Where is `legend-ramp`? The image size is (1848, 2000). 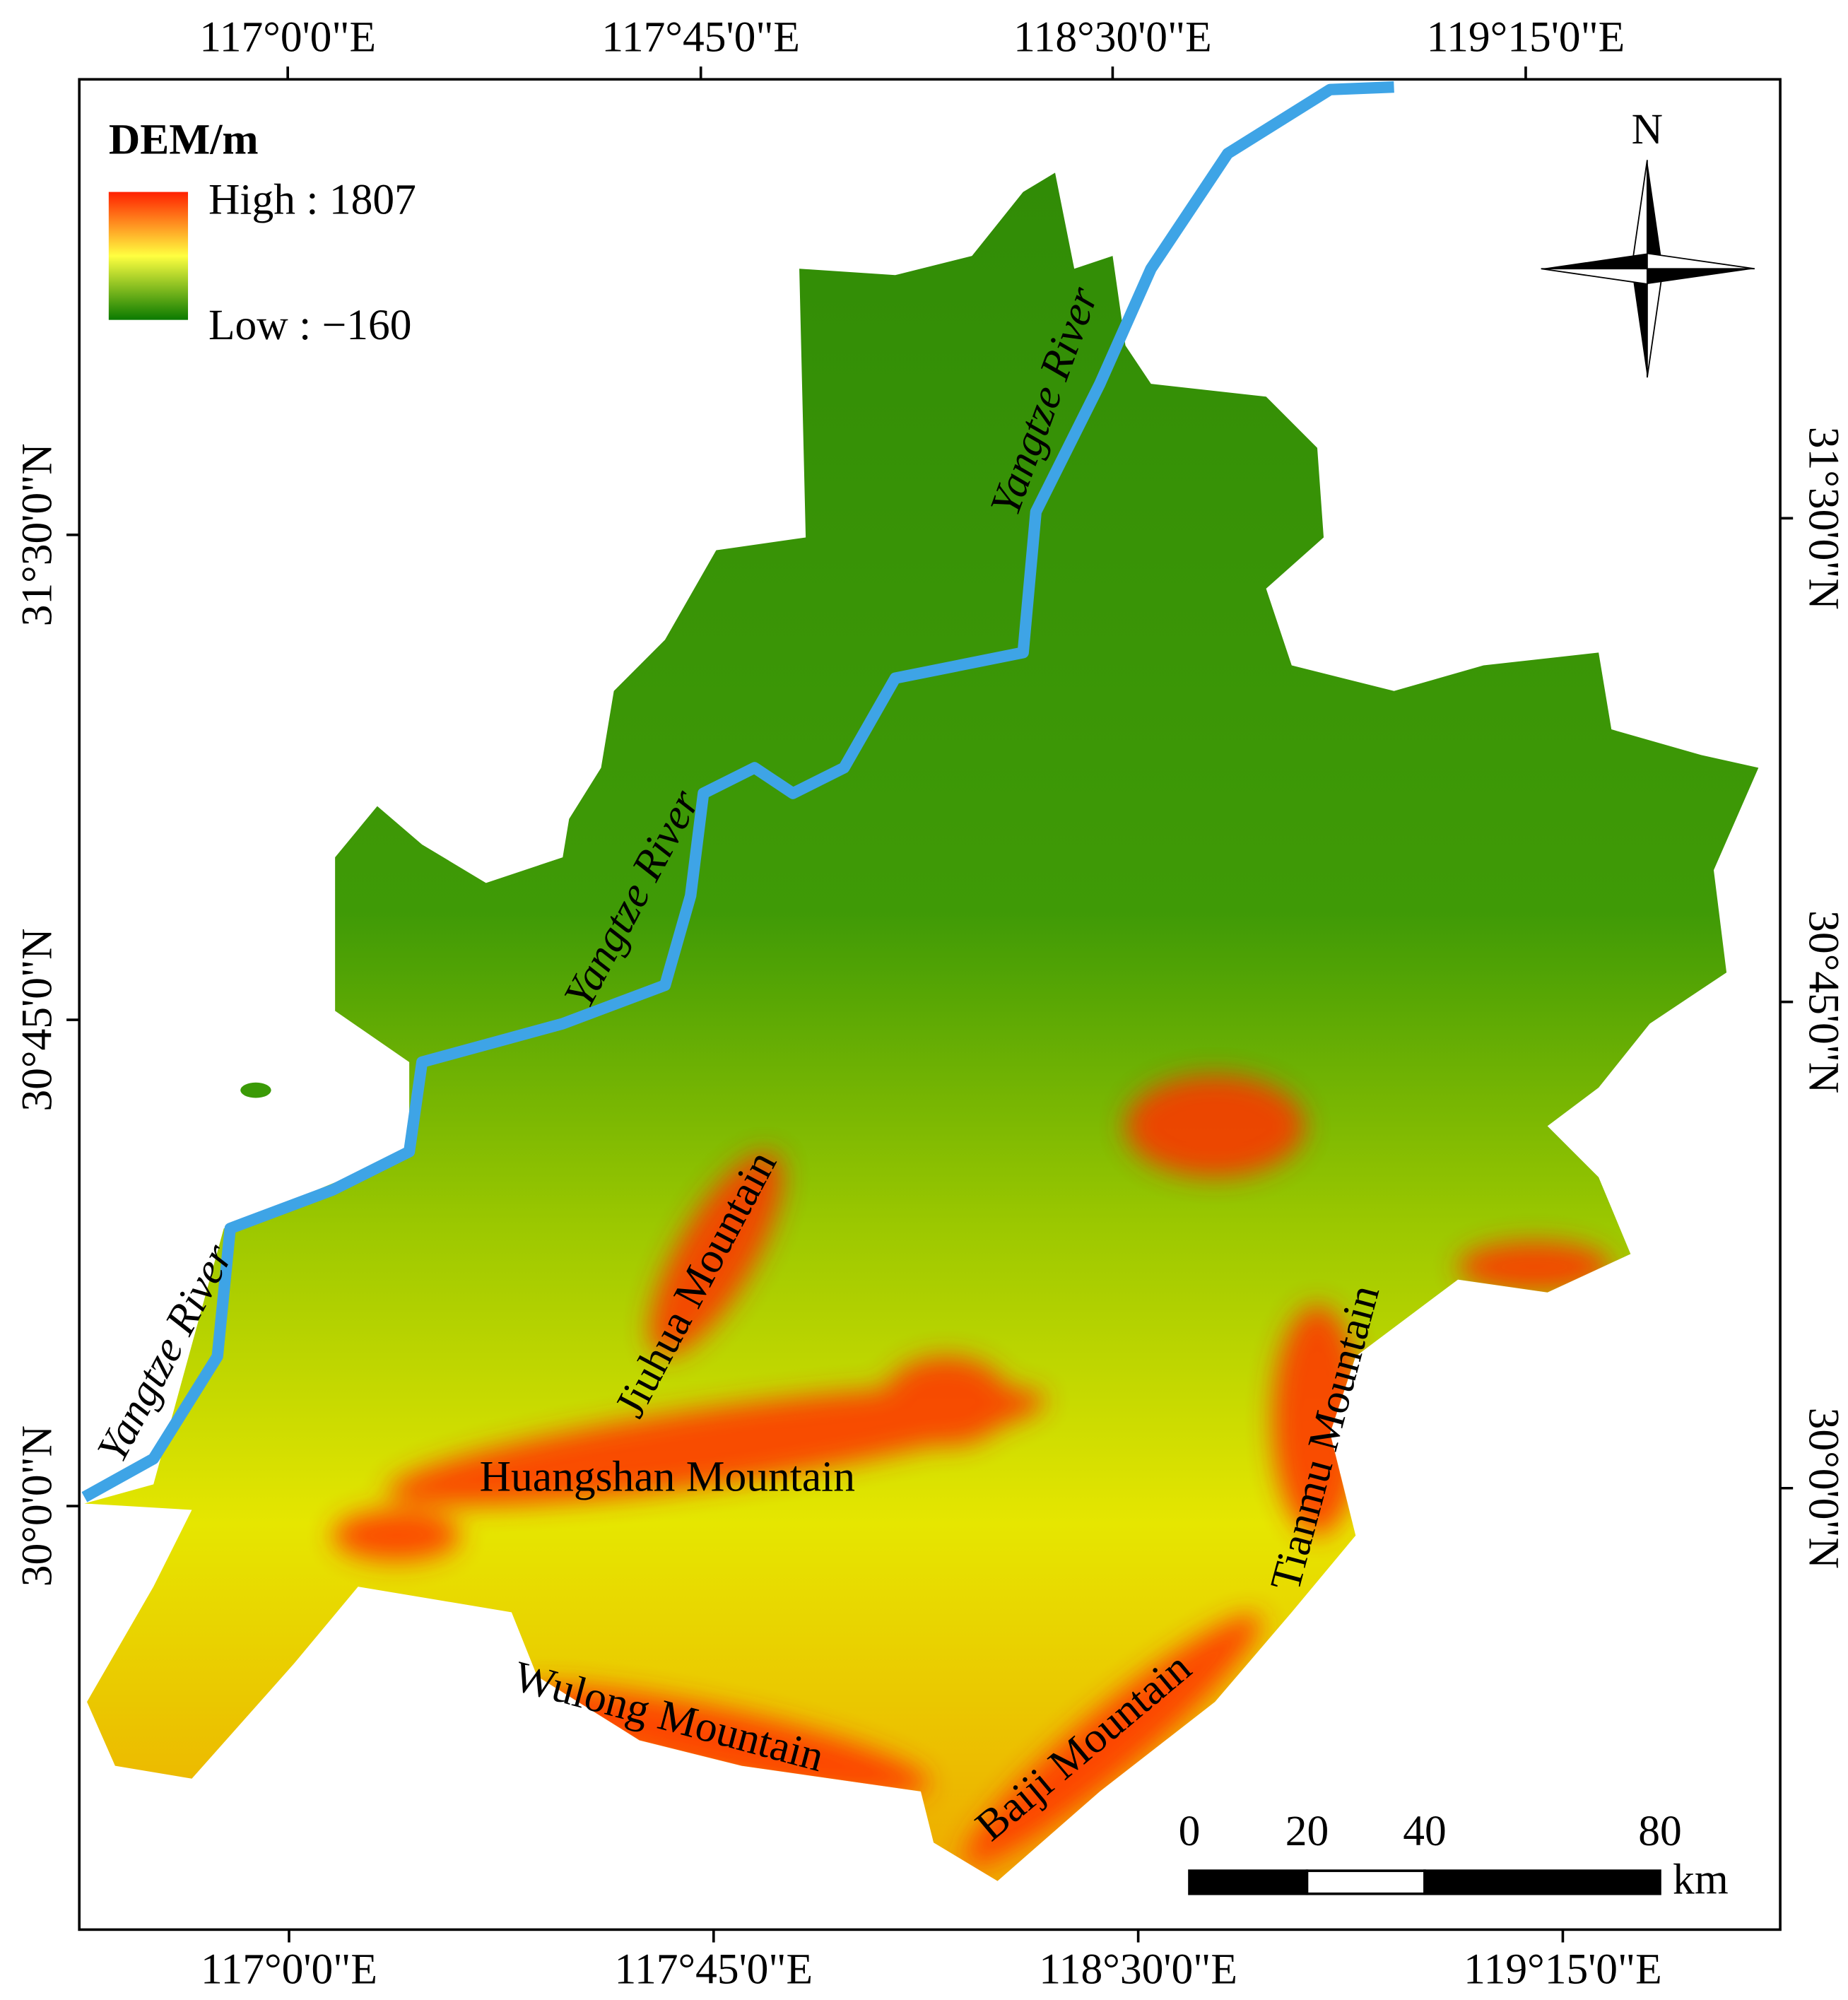
legend-ramp is located at coordinates (148, 256).